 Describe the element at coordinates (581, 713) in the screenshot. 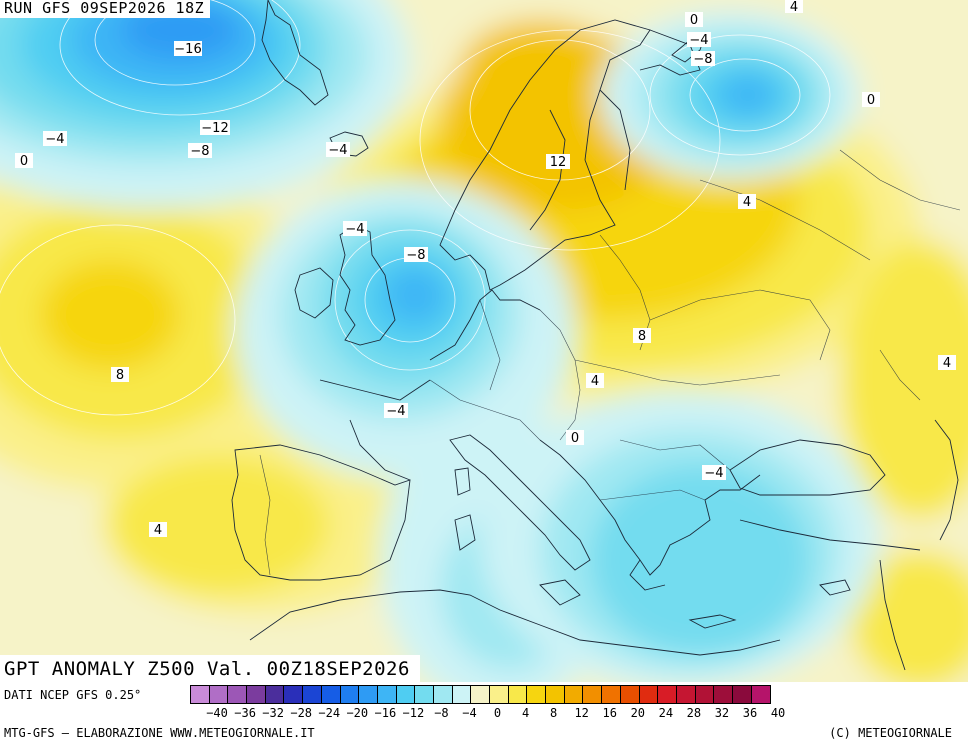

I see `legend-tick-label: 12` at that location.